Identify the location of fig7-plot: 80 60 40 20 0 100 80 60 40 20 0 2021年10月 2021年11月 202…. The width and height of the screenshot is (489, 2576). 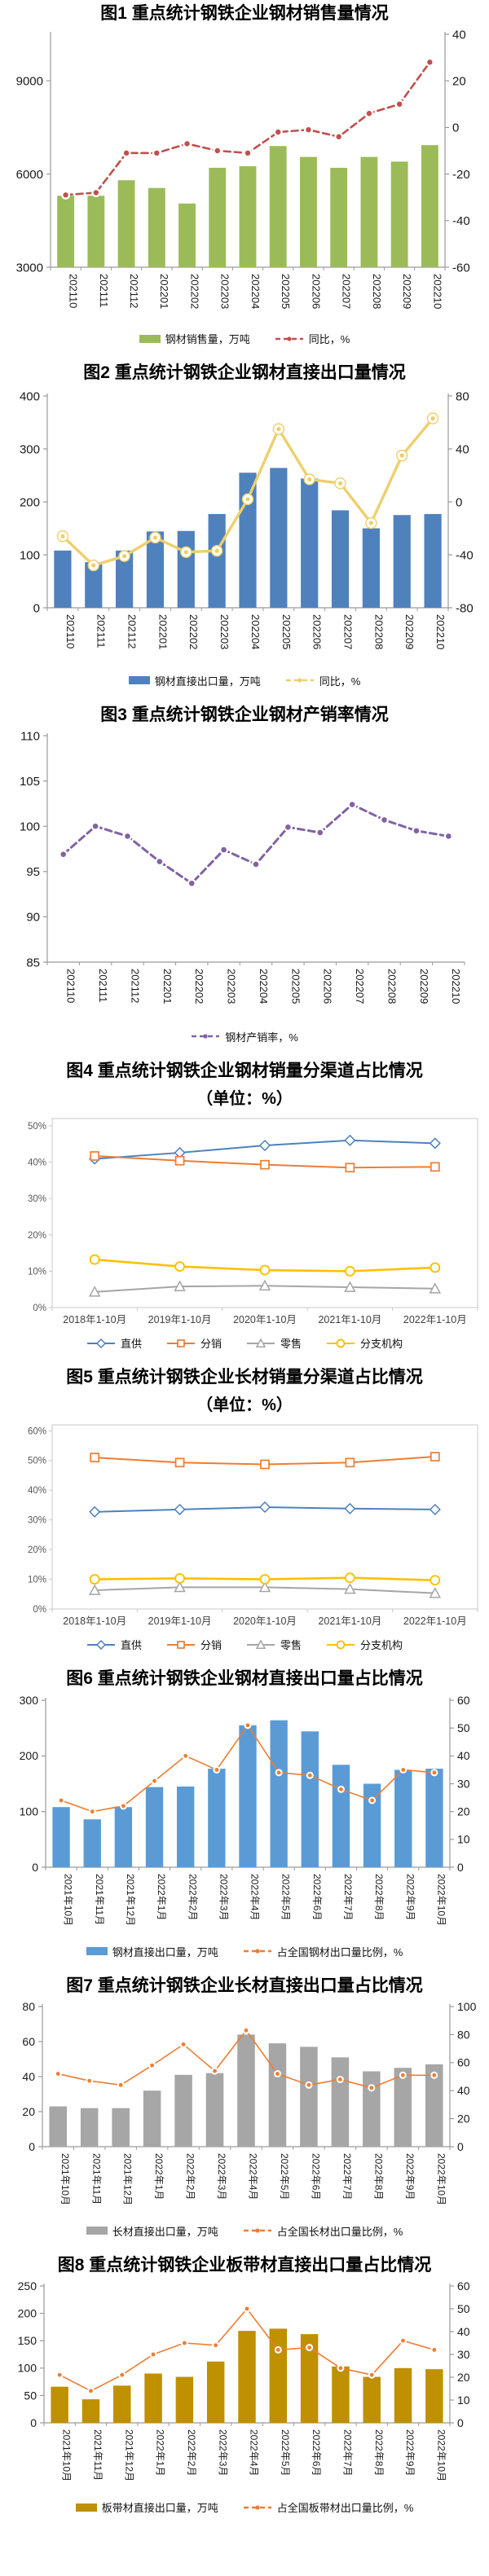
(249, 2102).